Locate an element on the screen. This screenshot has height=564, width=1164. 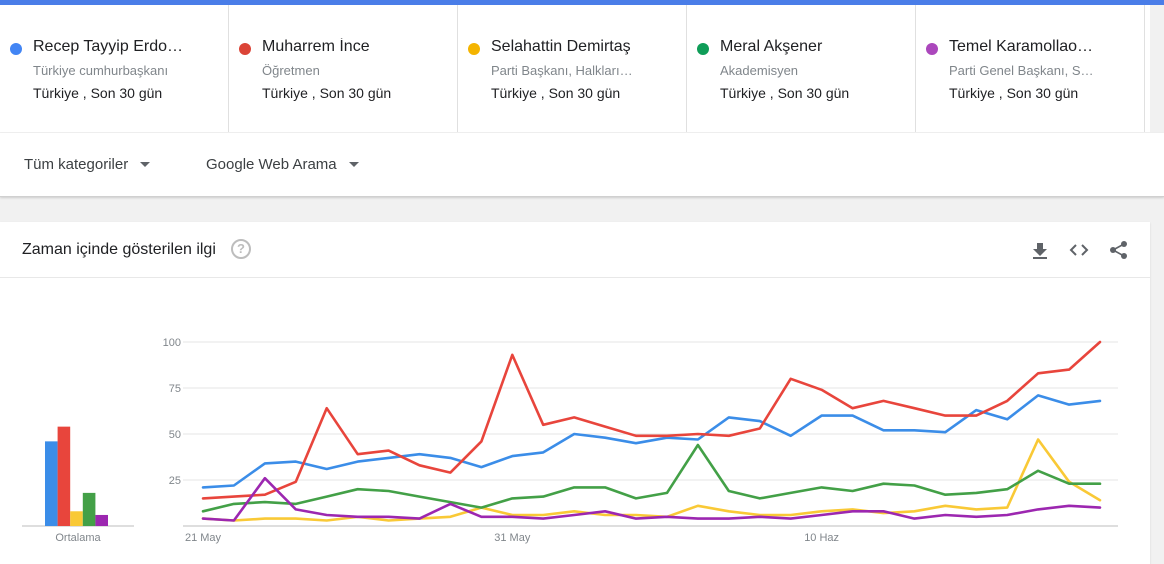
y-tick-label: 50 is located at coordinates (175, 435).